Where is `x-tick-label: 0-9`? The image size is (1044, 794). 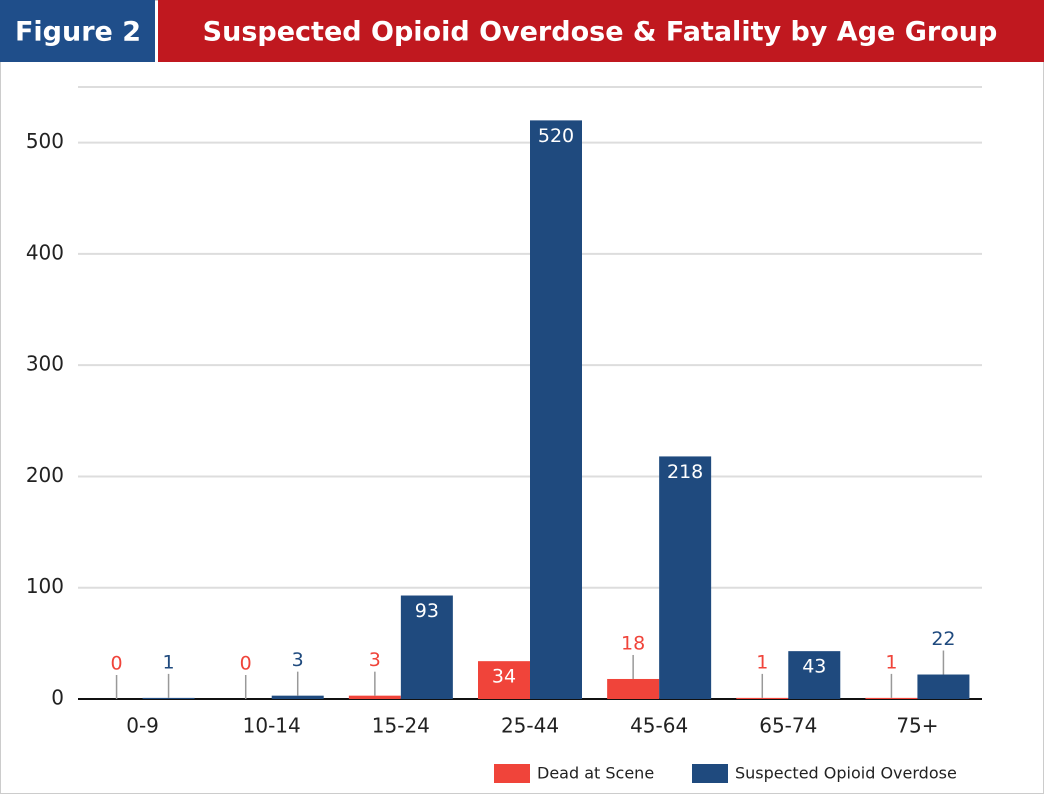 x-tick-label: 0-9 is located at coordinates (142, 726).